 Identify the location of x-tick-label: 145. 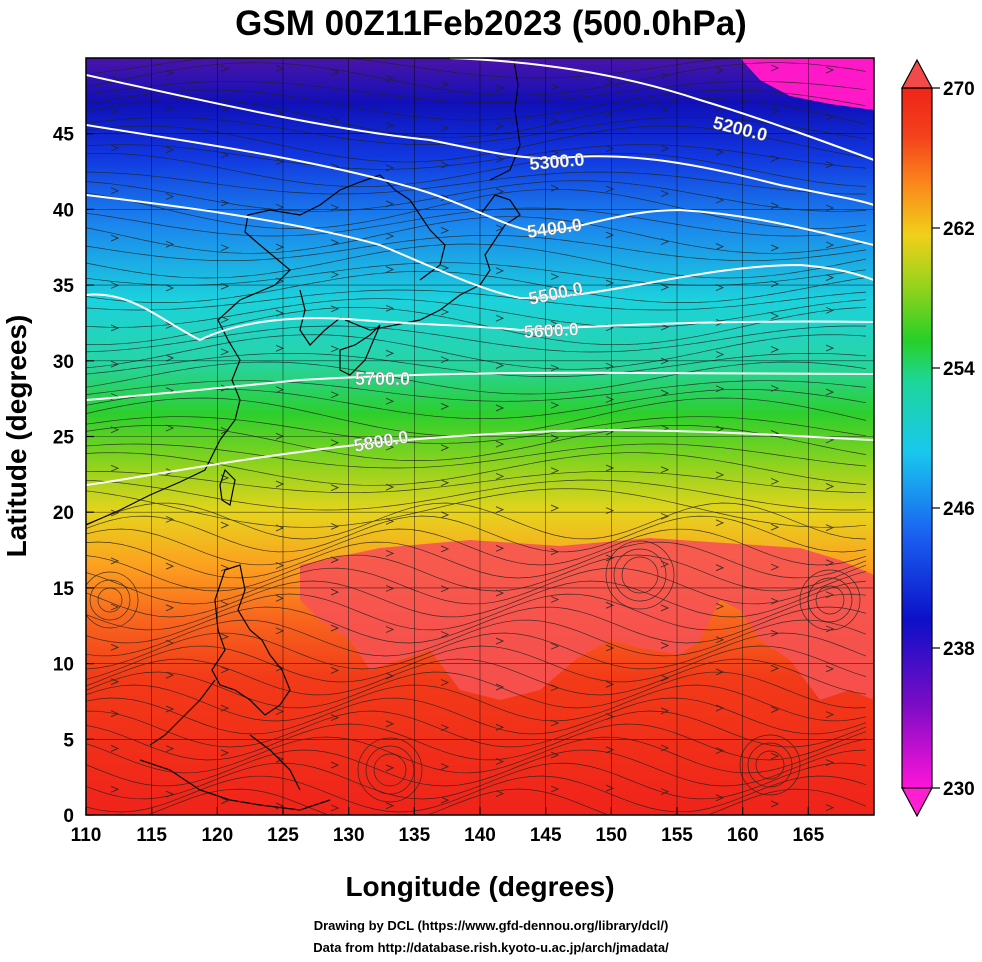
(546, 835).